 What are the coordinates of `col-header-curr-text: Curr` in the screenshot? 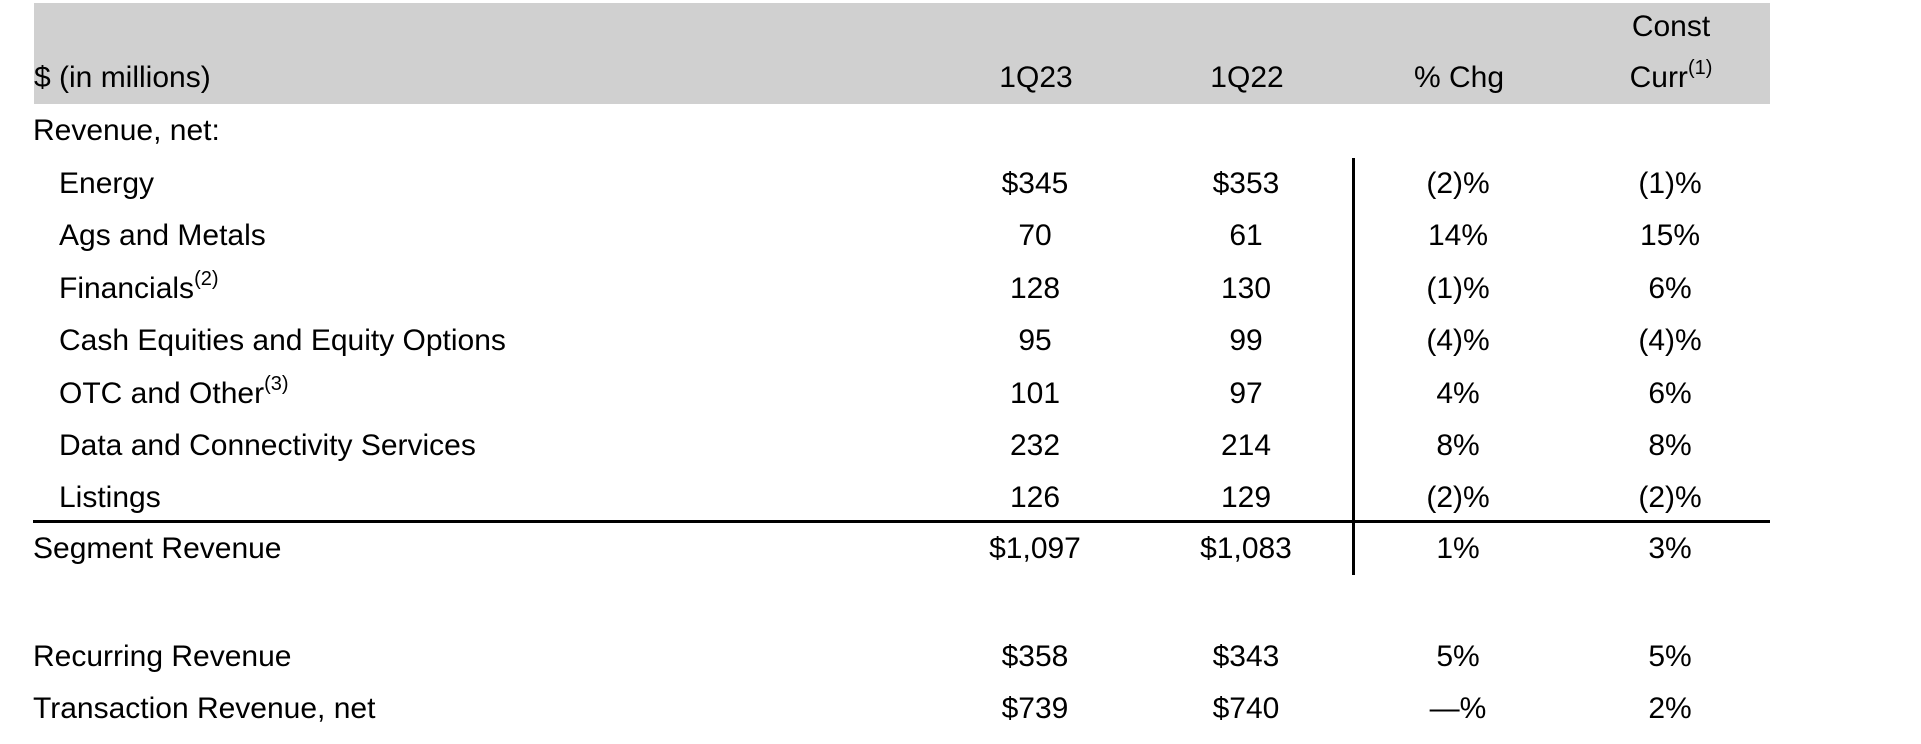 It's located at (1658, 77).